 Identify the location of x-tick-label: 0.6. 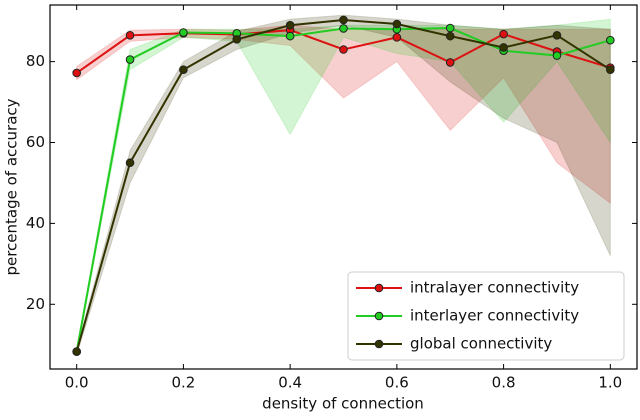
(397, 383).